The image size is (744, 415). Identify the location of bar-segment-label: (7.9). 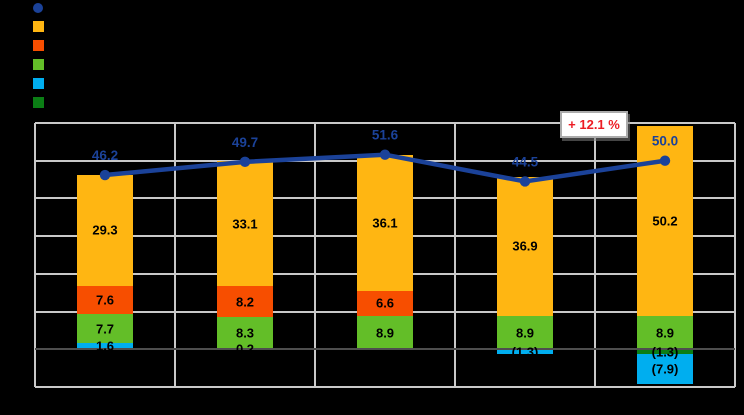
(665, 369).